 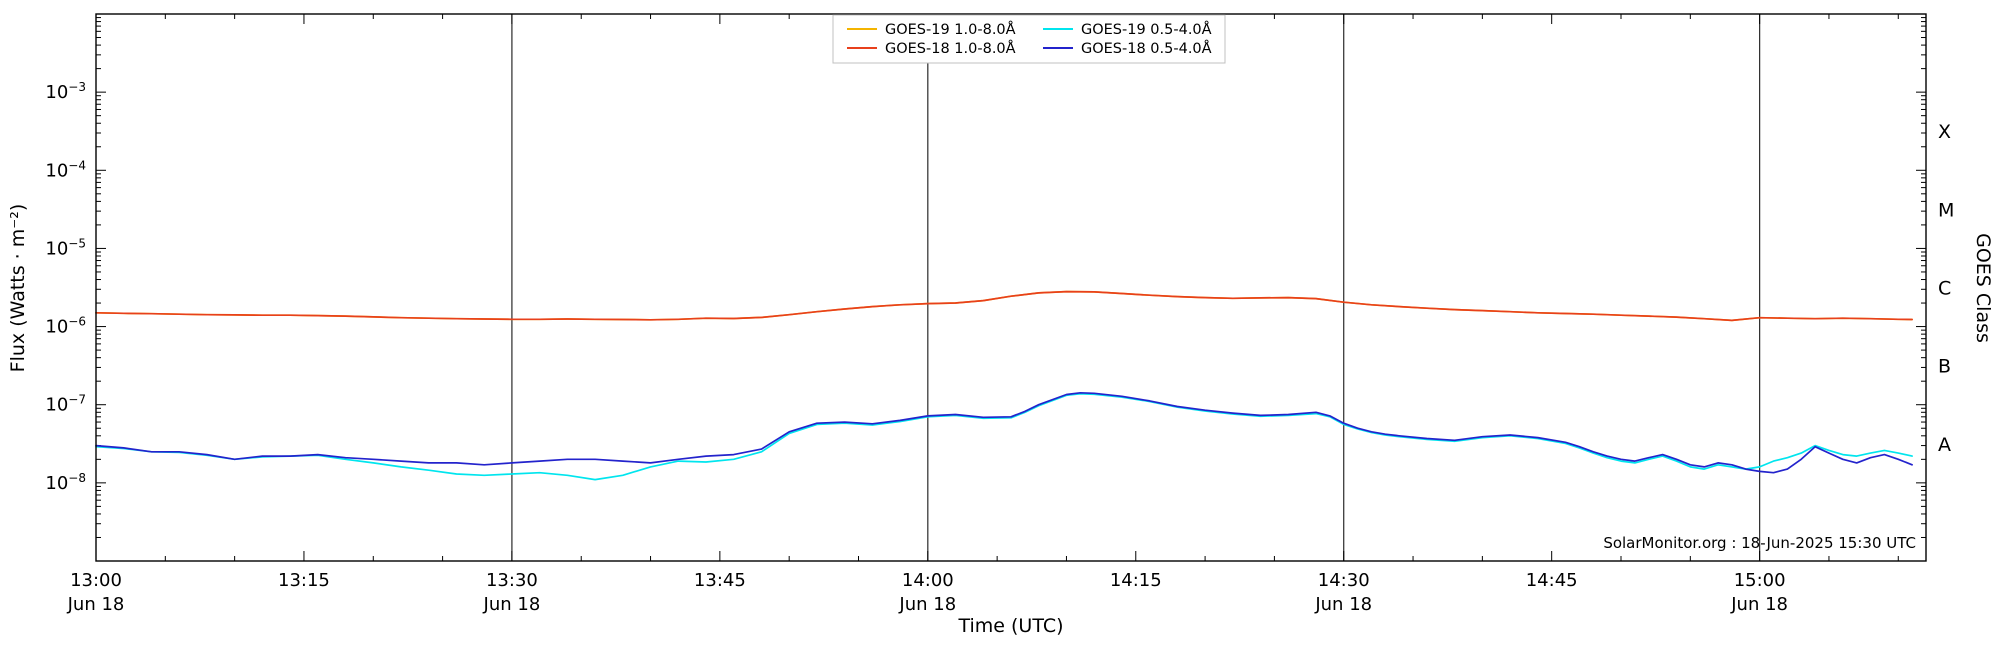 What do you see at coordinates (1146, 29) in the screenshot?
I see `legend-label-goes19-short: GOES-19 0.5-4.0Å` at bounding box center [1146, 29].